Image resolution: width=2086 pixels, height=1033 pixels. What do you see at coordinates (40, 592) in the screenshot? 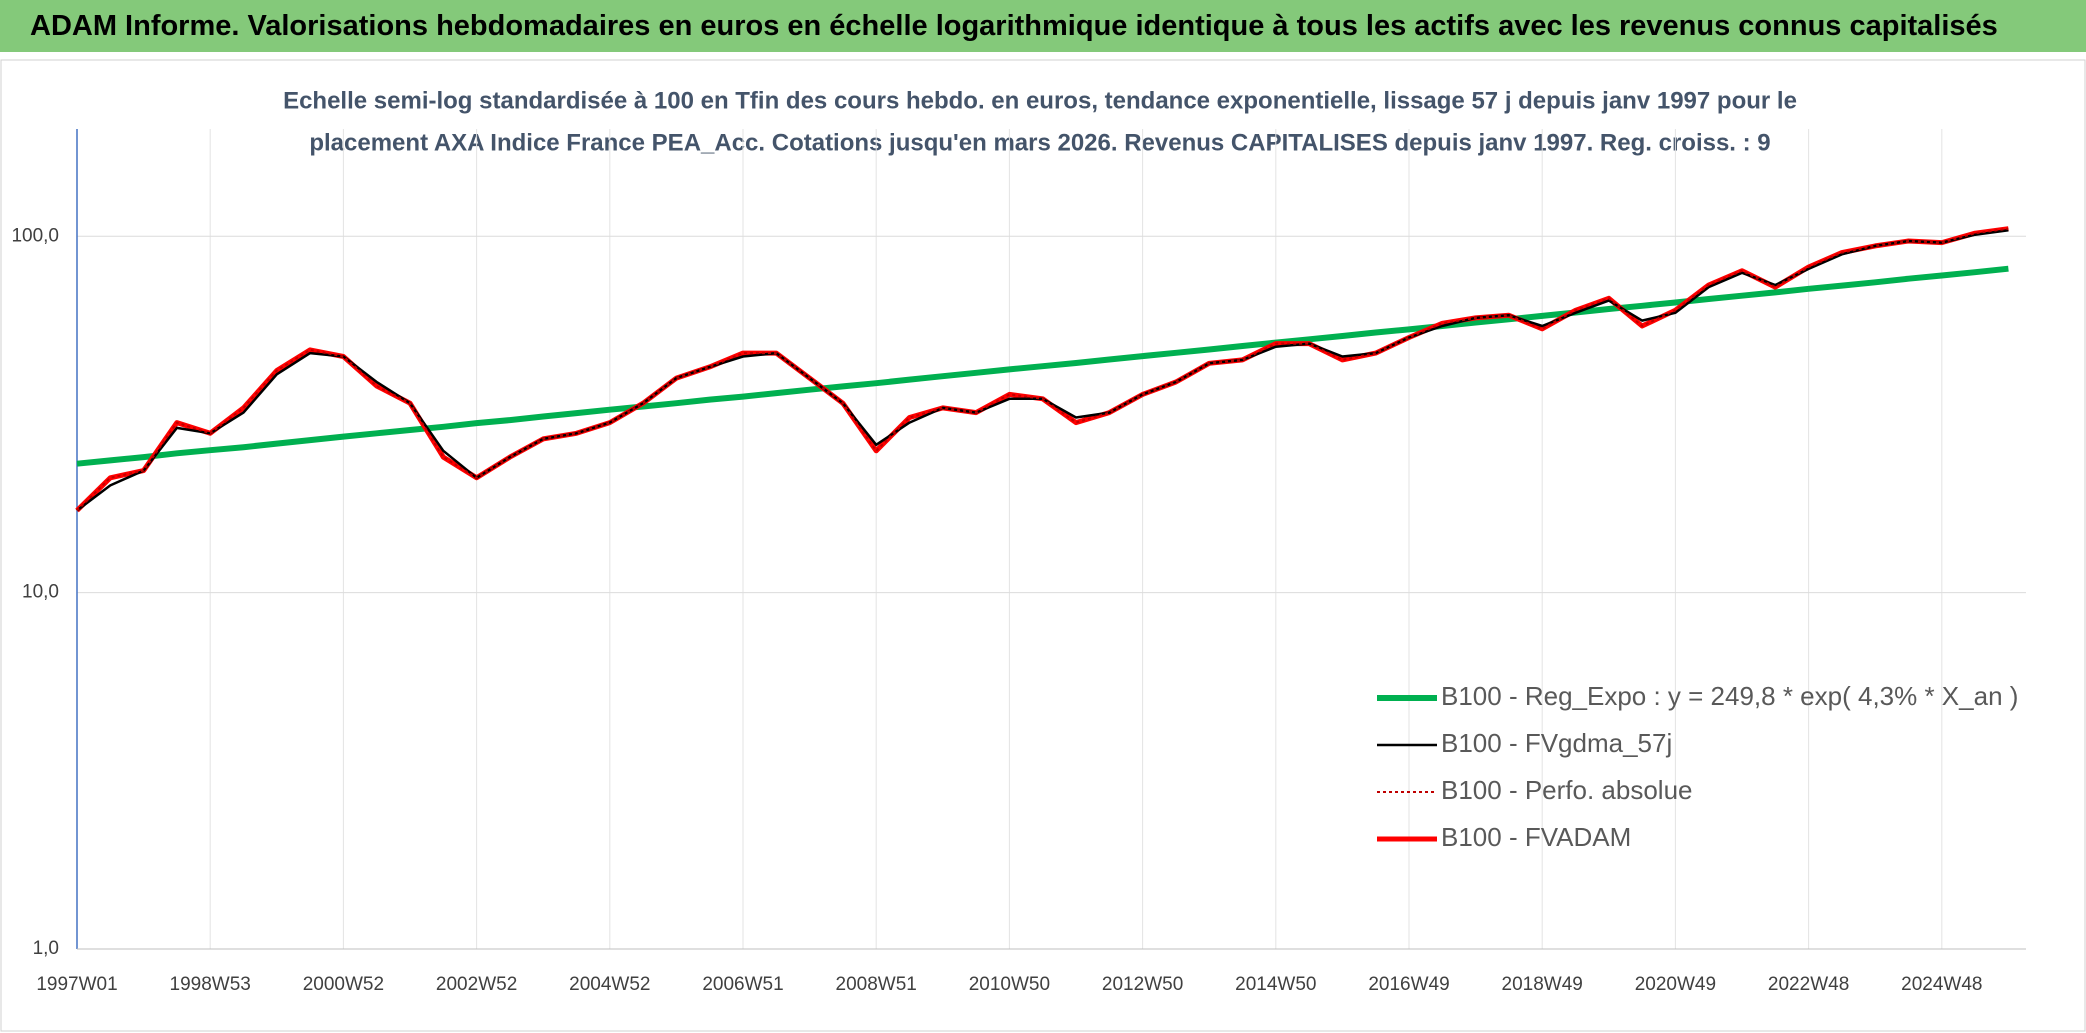
I see `y-tick-label: 10,0` at bounding box center [40, 592].